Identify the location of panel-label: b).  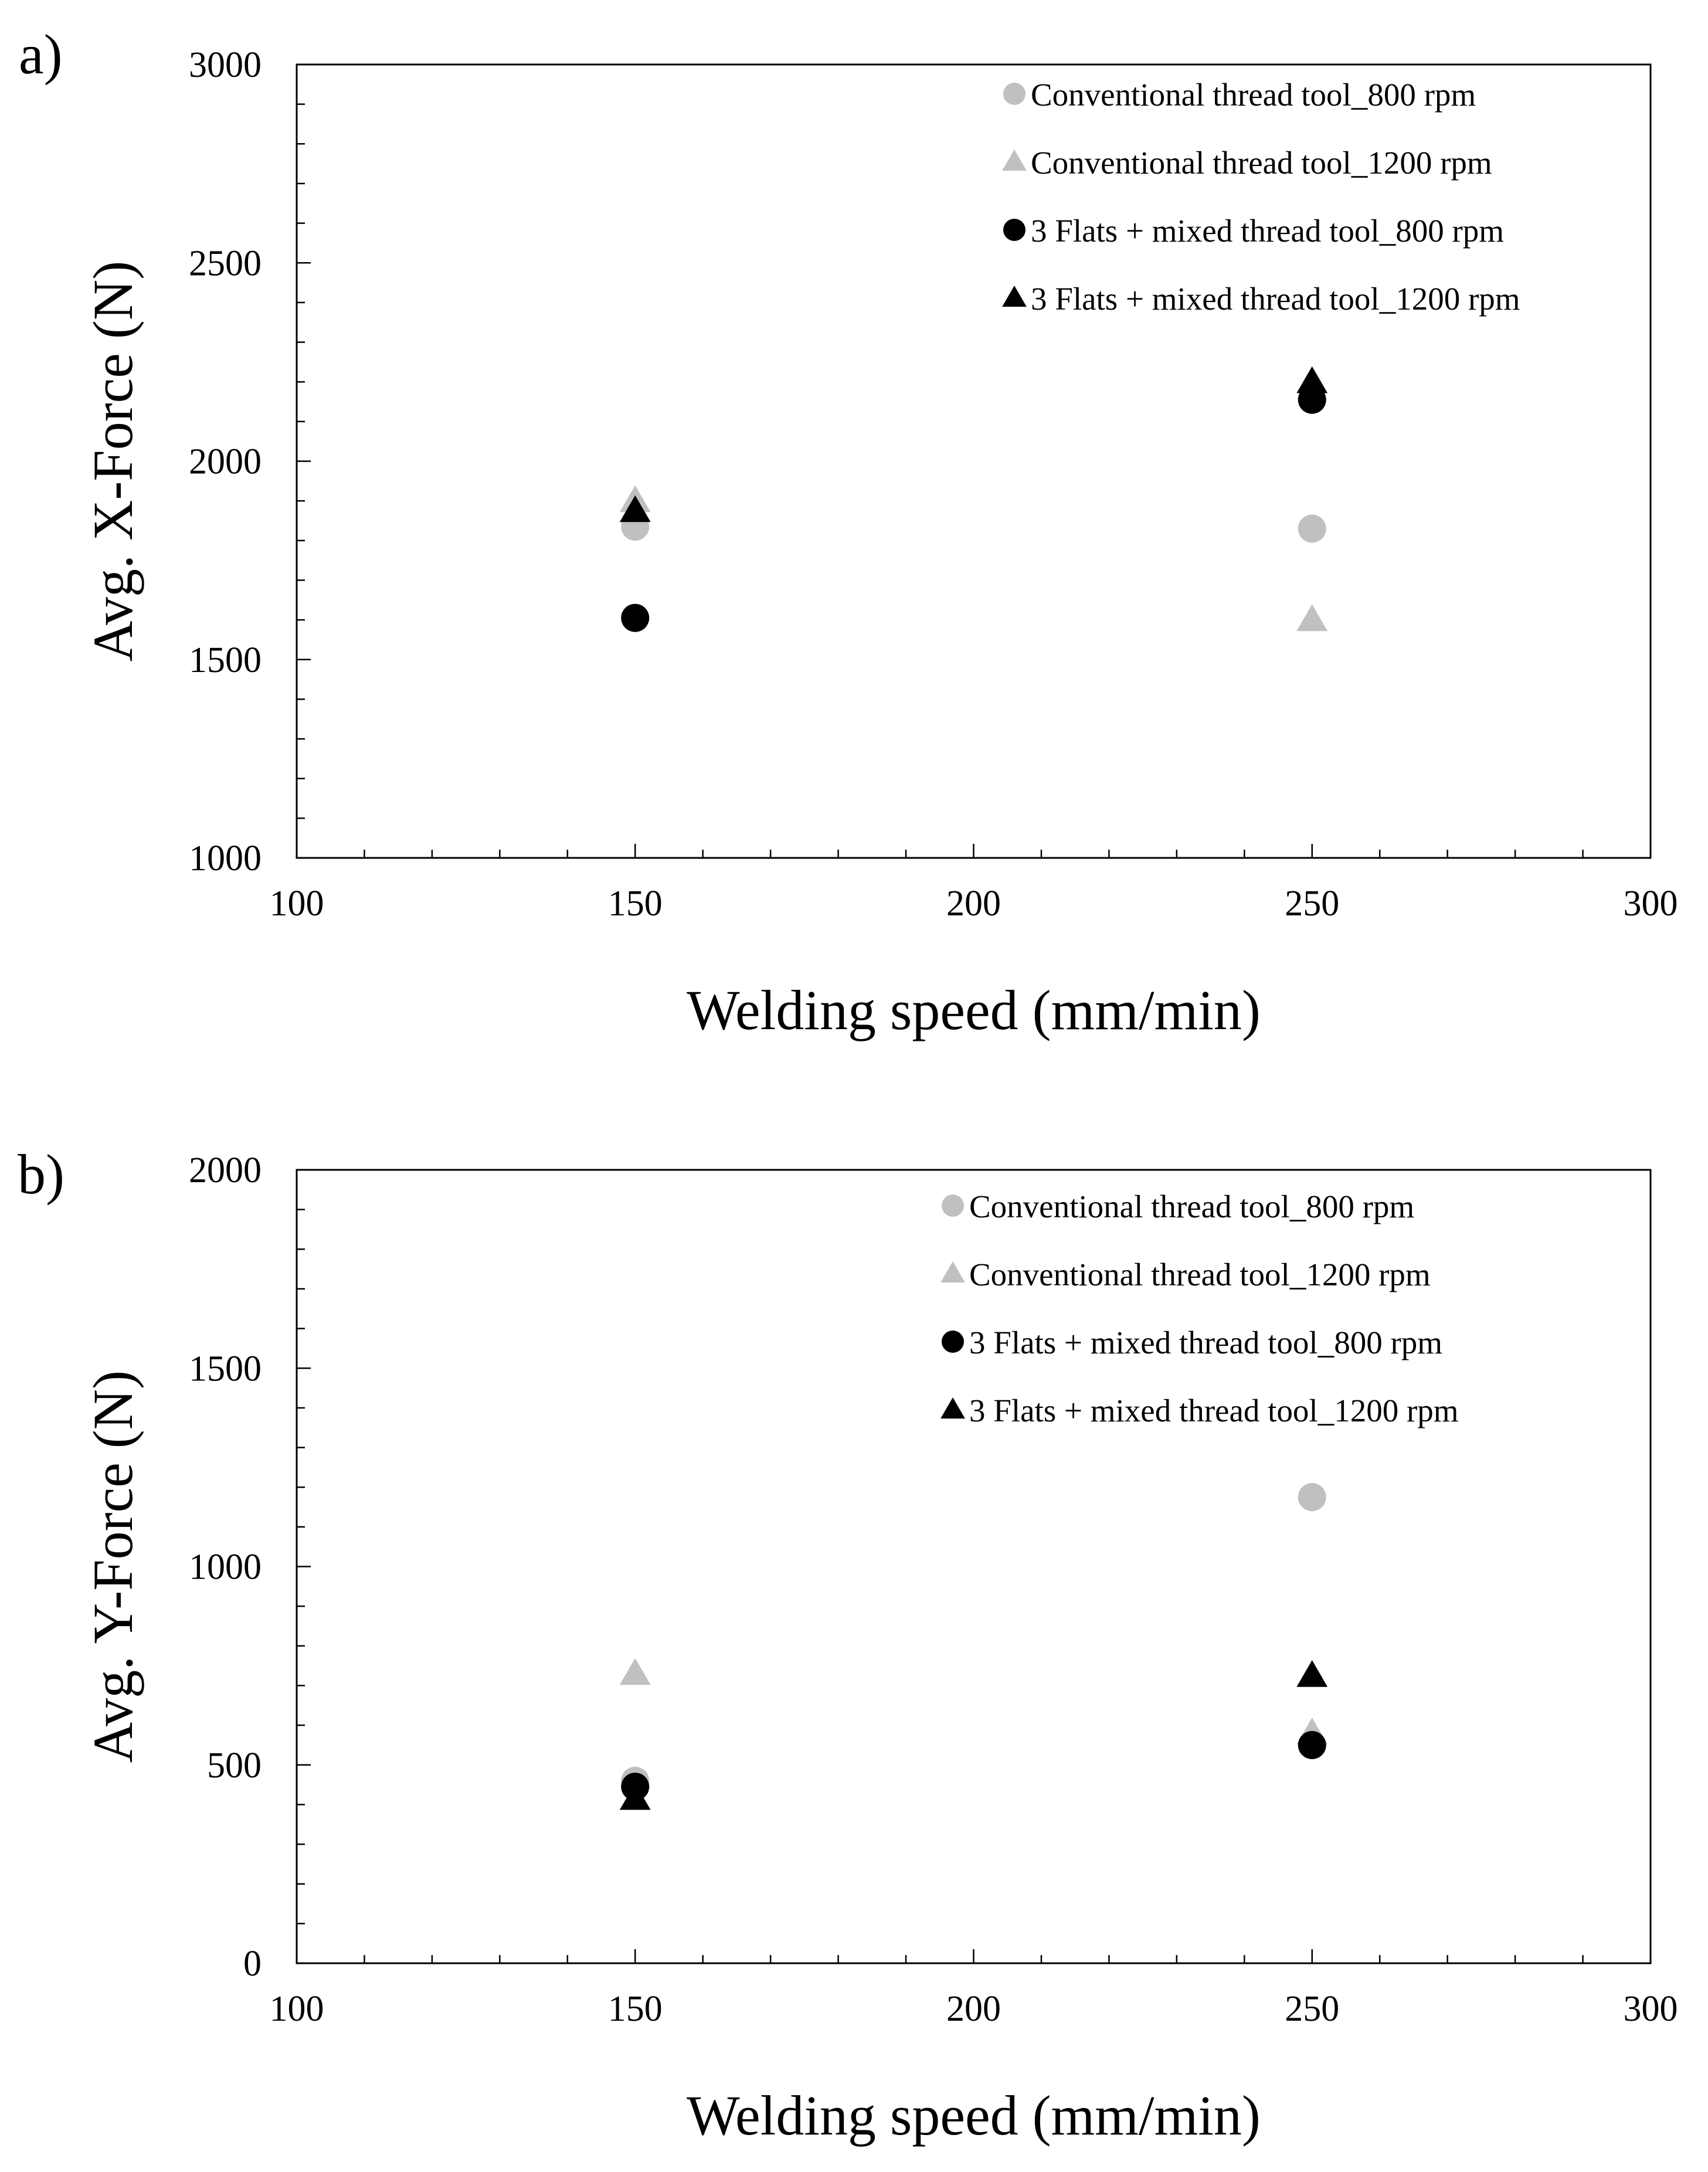
(41, 1174).